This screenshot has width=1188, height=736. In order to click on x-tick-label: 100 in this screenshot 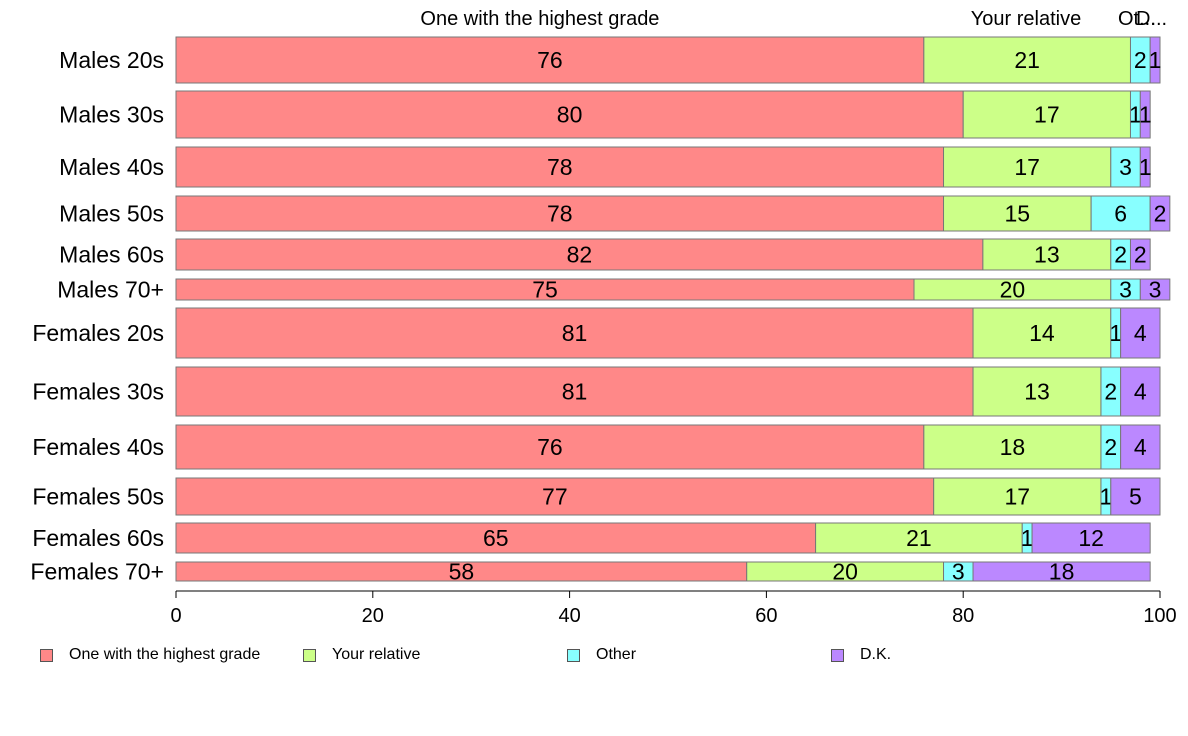, I will do `click(1159, 616)`.